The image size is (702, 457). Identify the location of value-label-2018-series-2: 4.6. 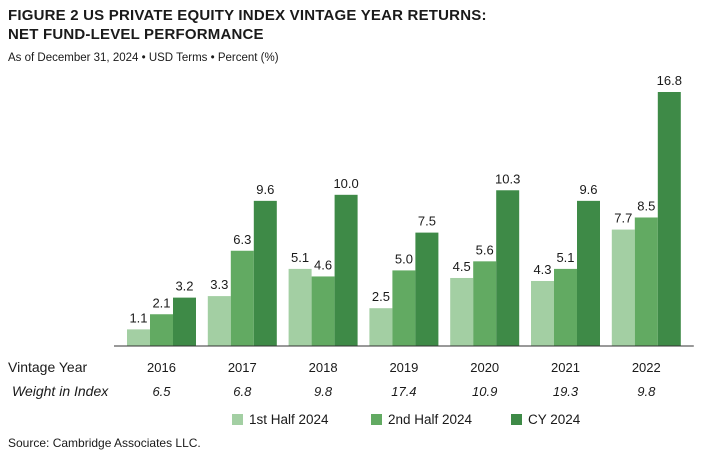
(323, 264).